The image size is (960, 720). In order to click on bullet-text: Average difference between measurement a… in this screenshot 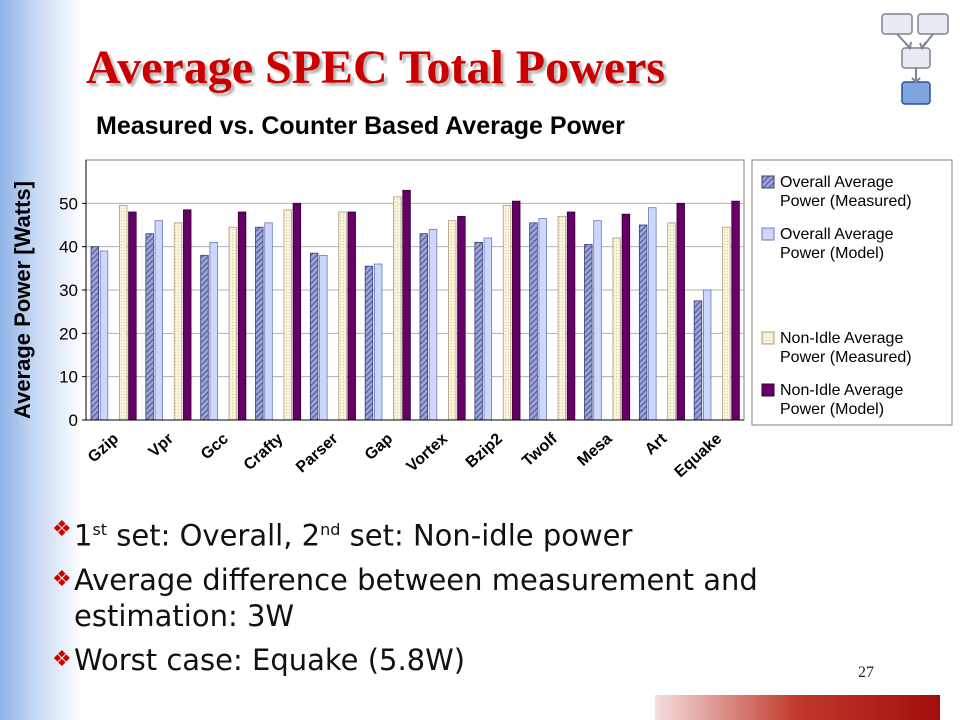, I will do `click(416, 597)`.